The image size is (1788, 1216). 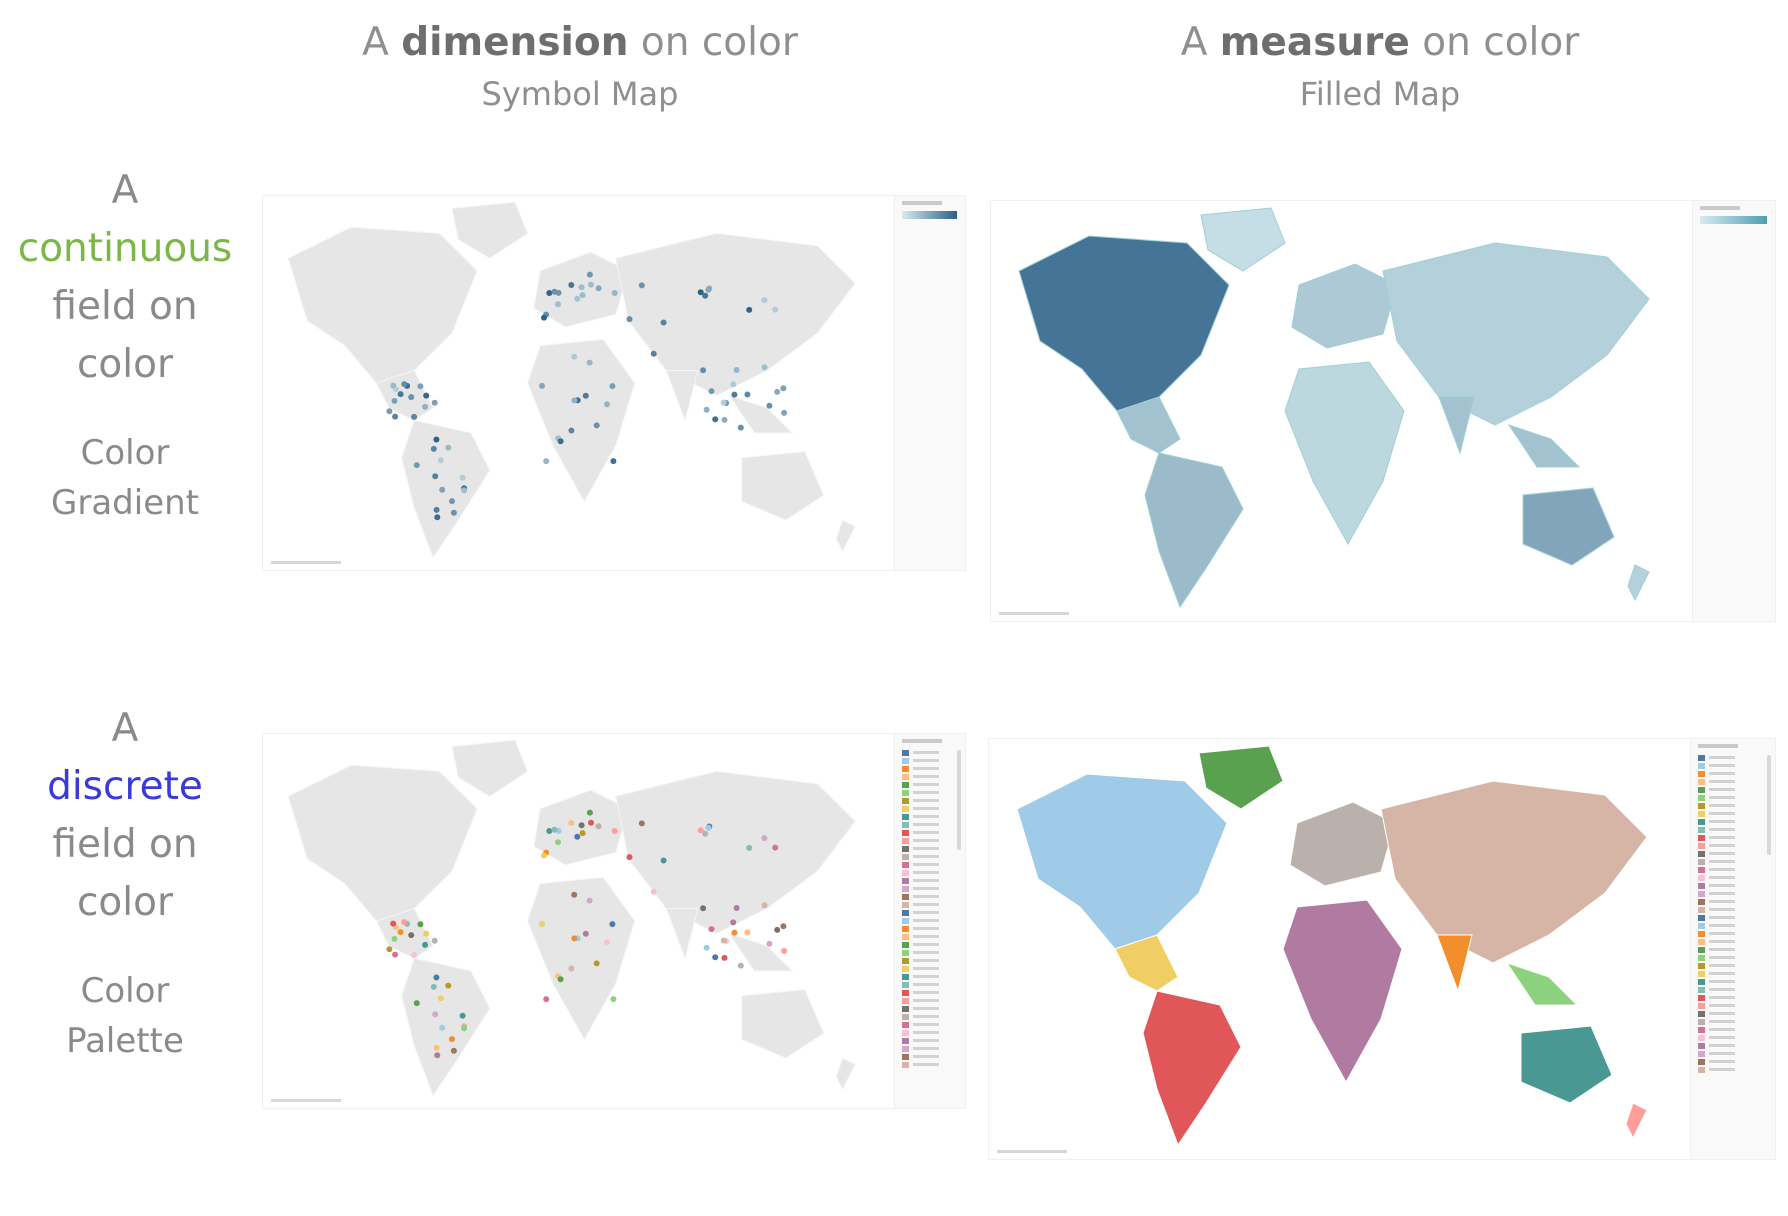 I want to click on symbol-map-palette, so click(x=614, y=921).